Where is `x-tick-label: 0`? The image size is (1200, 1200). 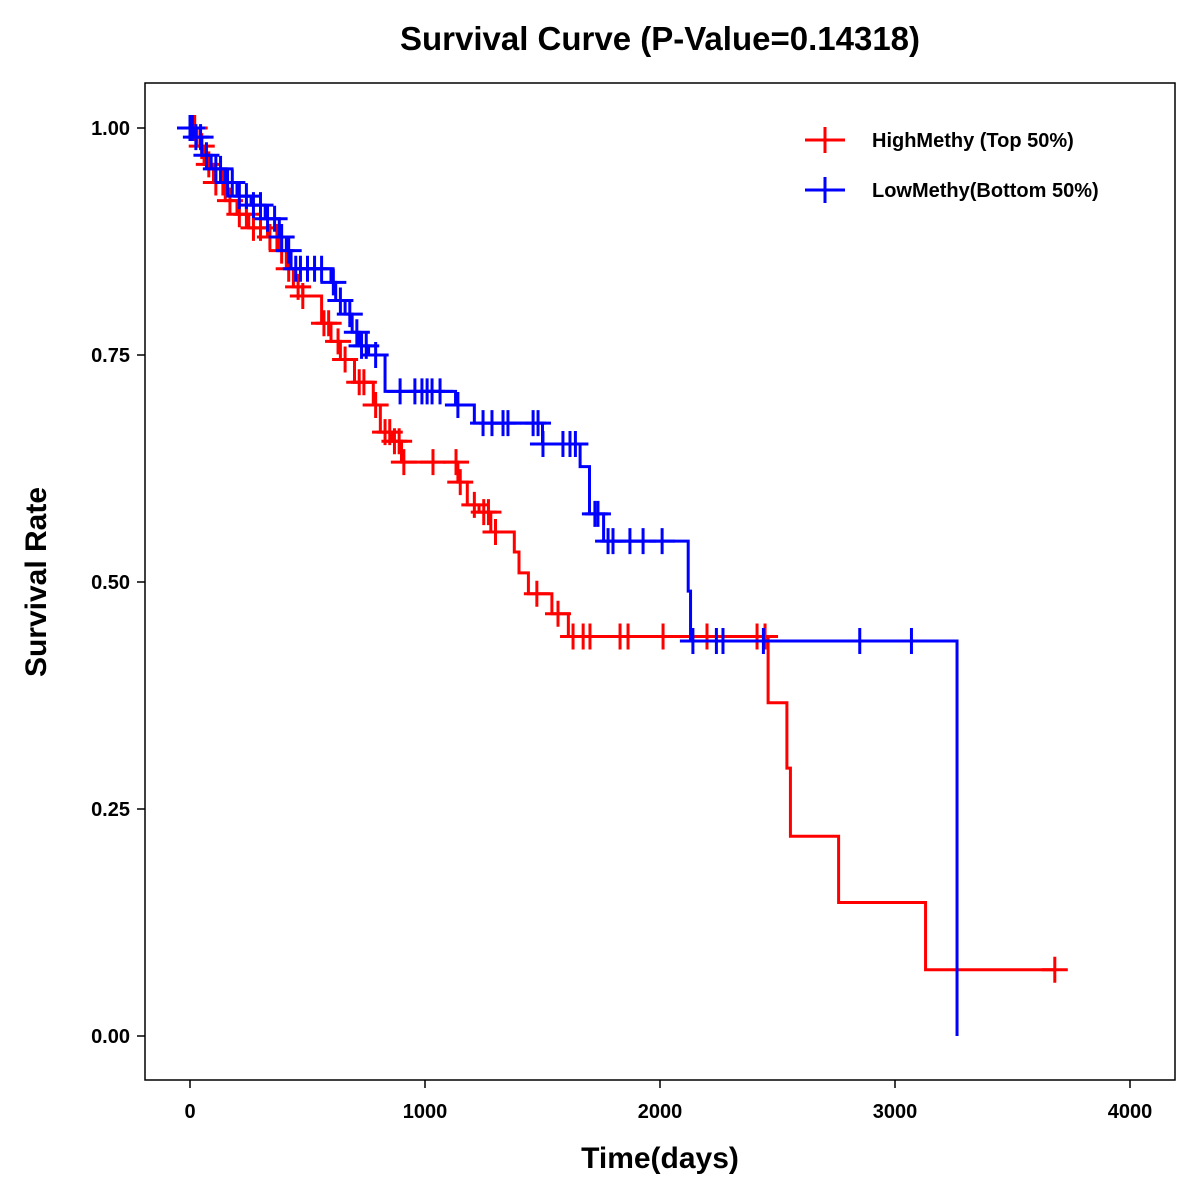 x-tick-label: 0 is located at coordinates (189, 1112).